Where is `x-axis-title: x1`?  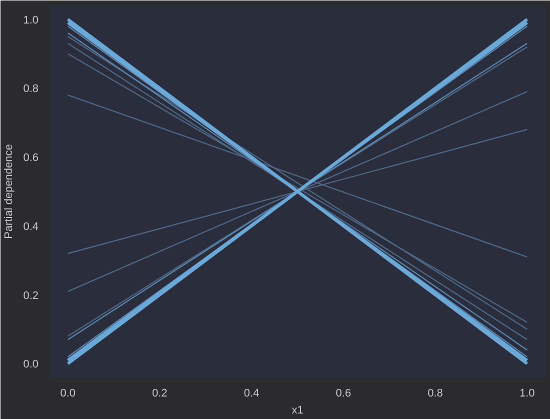
x-axis-title: x1 is located at coordinates (298, 410).